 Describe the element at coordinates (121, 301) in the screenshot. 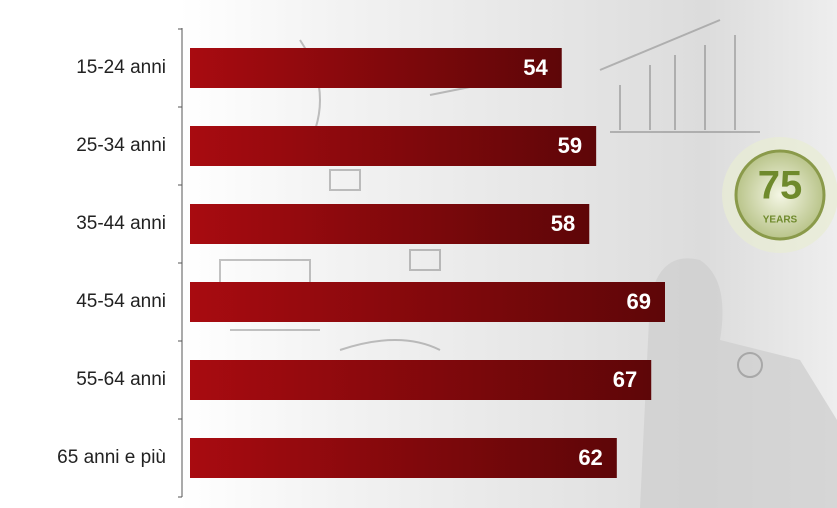

I see `category-label: 45-54 anni` at that location.